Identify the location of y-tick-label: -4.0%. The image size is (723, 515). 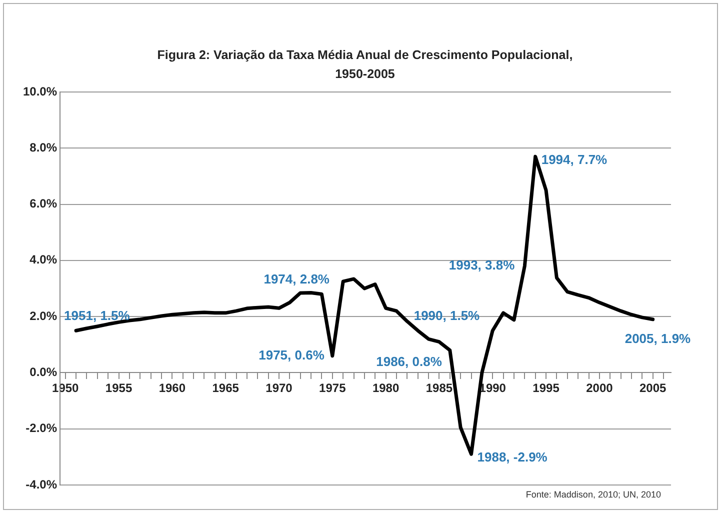
(42, 484).